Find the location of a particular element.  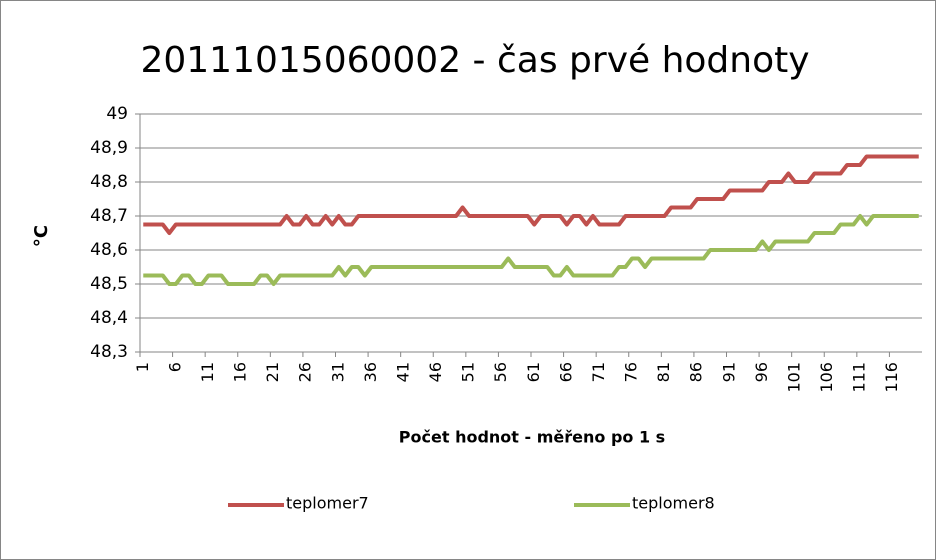

x-tick-label: 16 is located at coordinates (240, 372).